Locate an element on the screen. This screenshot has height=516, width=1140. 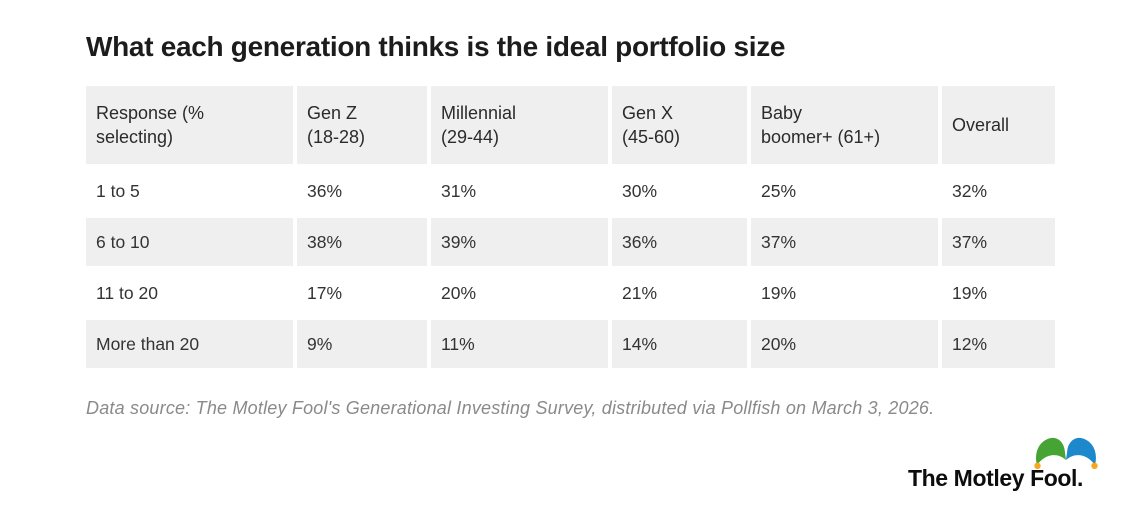
table-cell: 30% is located at coordinates (640, 190).